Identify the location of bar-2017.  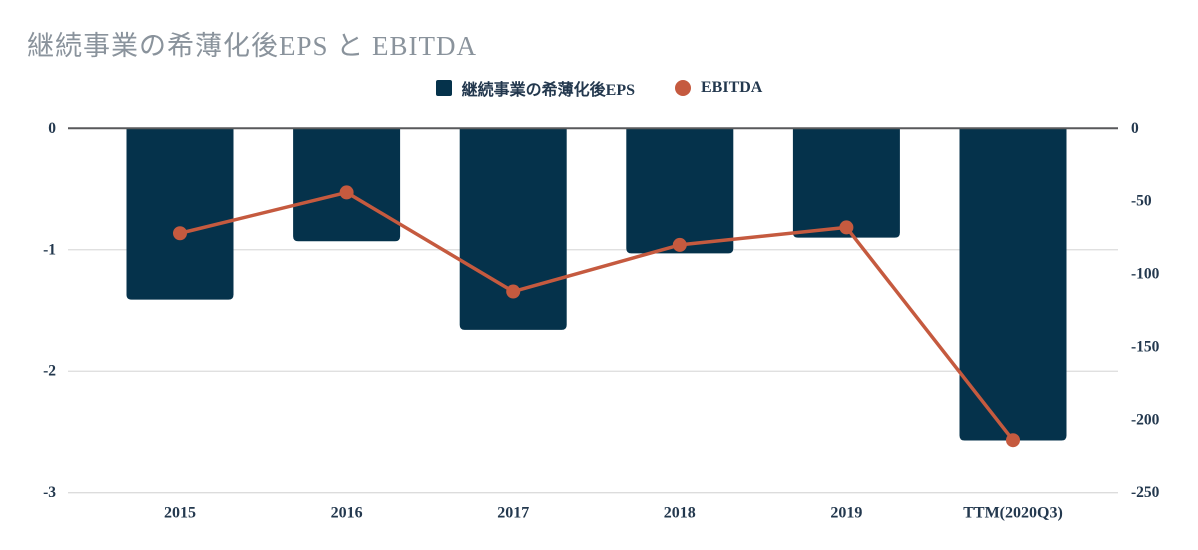
(513, 229).